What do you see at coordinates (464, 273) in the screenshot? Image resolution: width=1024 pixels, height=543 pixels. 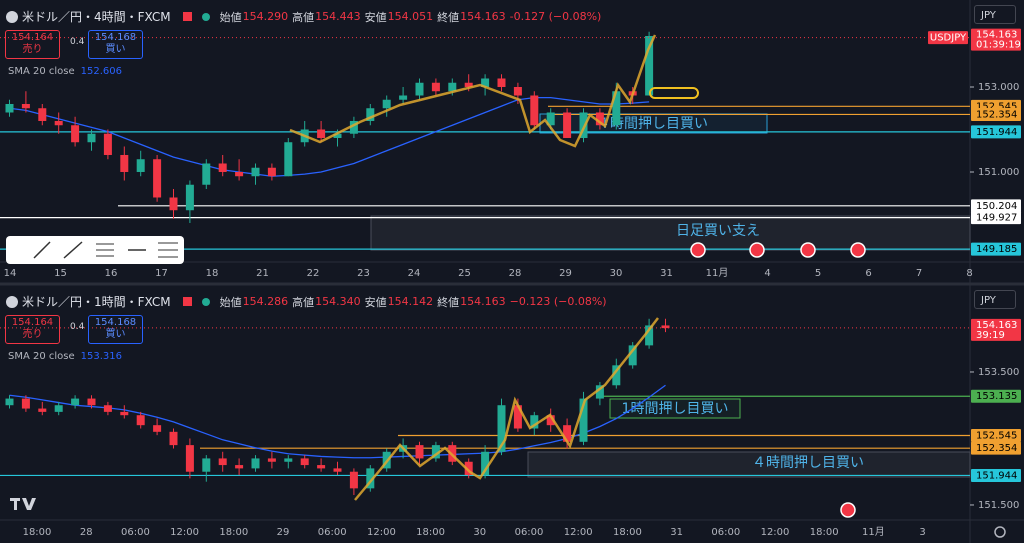 I see `time-label: 25` at bounding box center [464, 273].